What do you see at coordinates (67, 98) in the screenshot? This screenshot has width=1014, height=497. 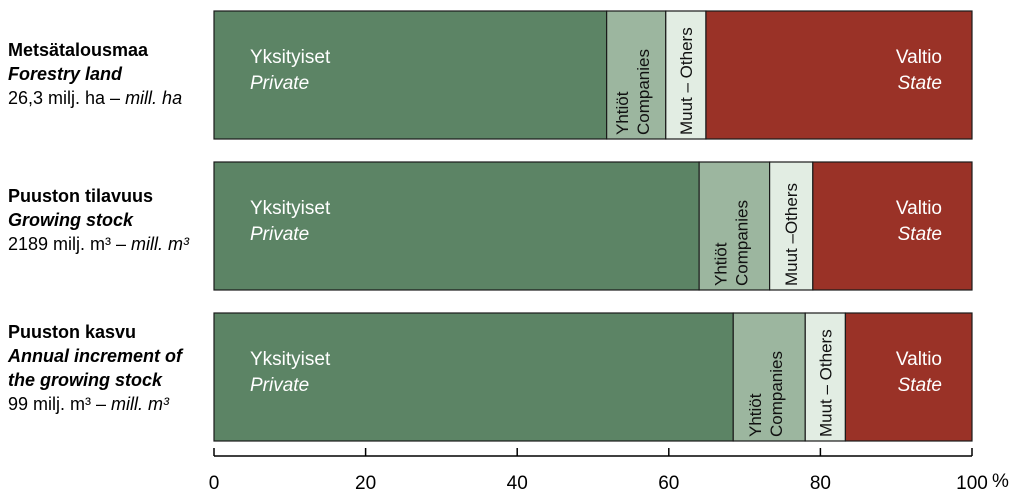 I see `row-total: 26,3 milj. ha –` at bounding box center [67, 98].